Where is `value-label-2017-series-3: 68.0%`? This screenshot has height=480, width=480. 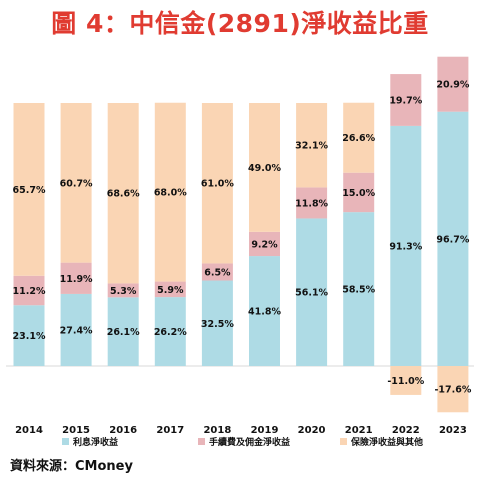 value-label-2017-series-3: 68.0% is located at coordinates (170, 193).